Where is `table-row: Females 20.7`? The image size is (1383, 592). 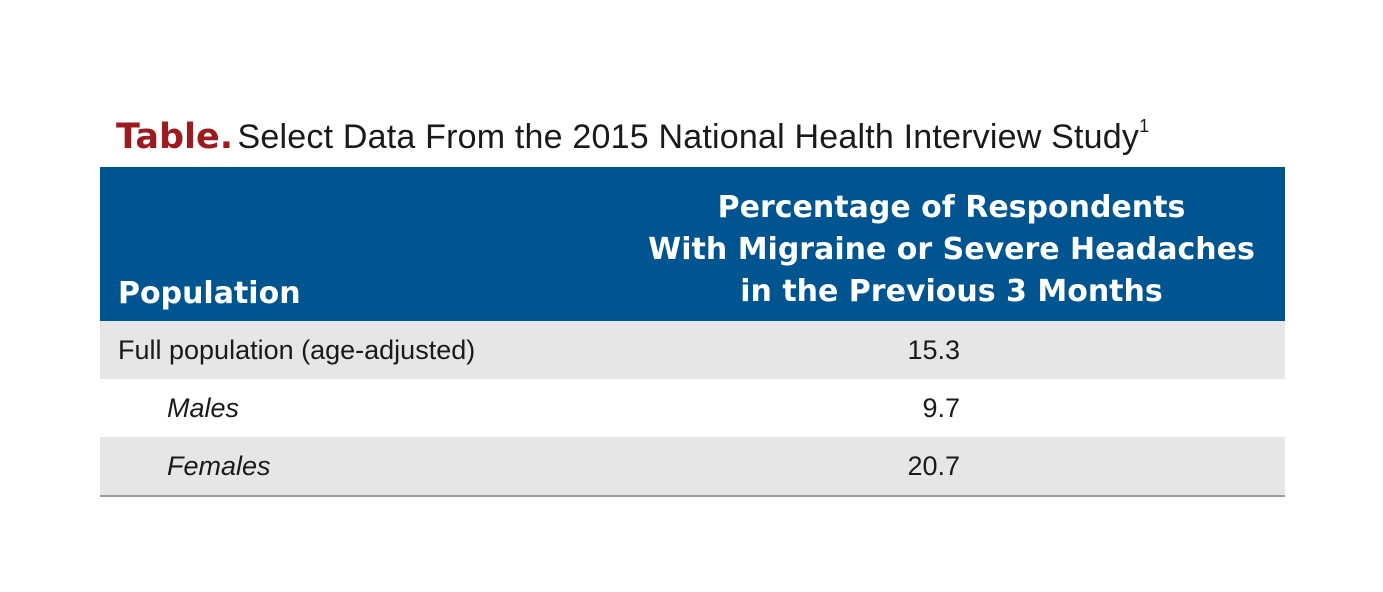 table-row: Females 20.7 is located at coordinates (692, 467).